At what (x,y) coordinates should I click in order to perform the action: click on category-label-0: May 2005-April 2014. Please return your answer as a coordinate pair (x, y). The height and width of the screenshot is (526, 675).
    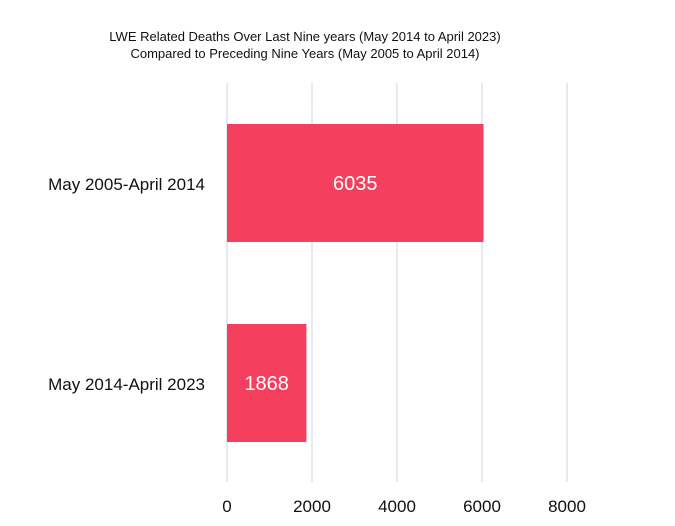
    Looking at the image, I should click on (126, 184).